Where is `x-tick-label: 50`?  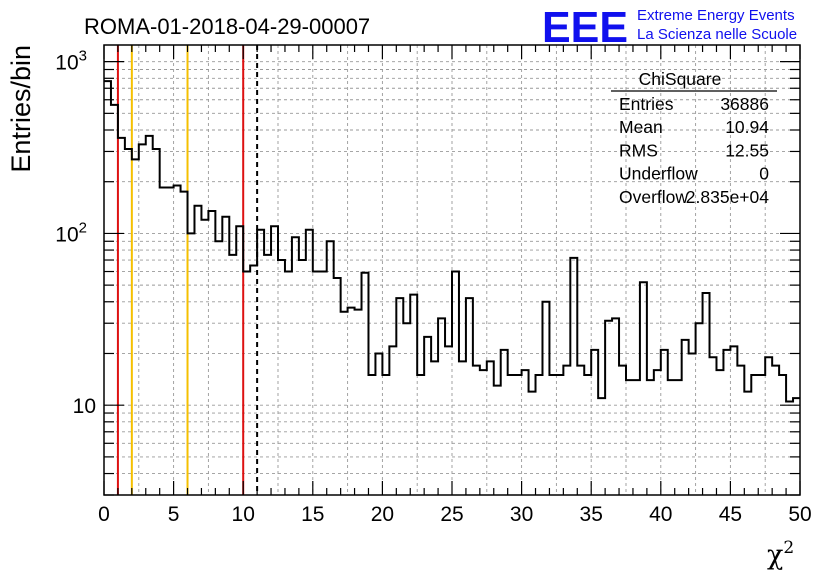
x-tick-label: 50 is located at coordinates (799, 514).